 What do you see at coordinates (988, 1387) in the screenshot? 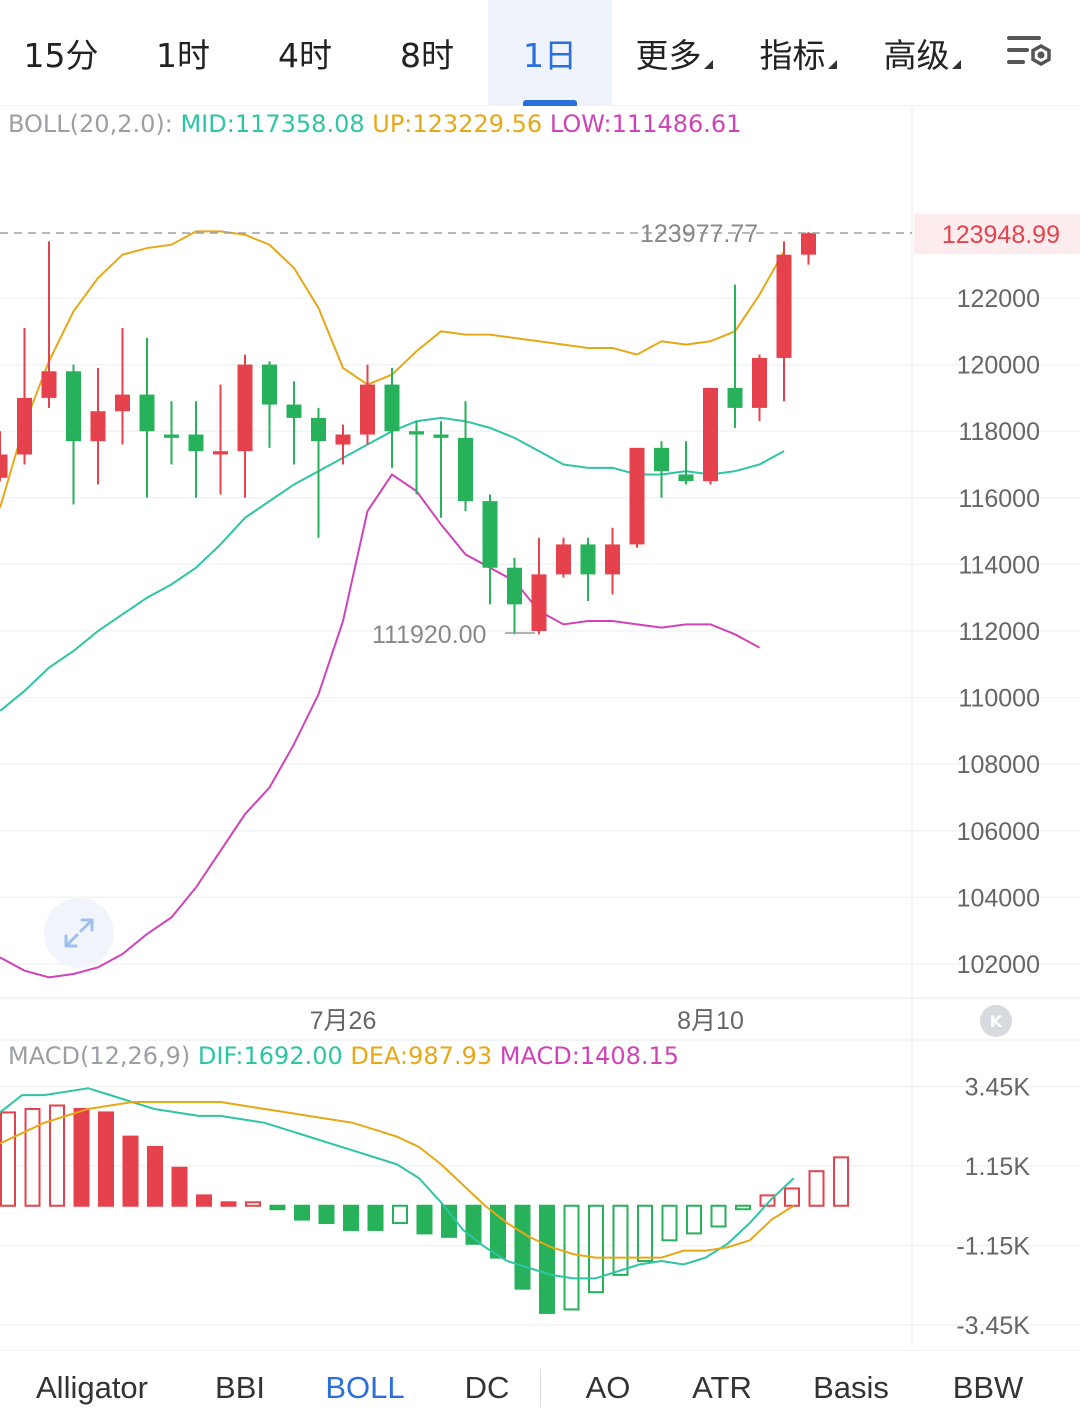
I see `indicator-tab-bbw: BBW` at bounding box center [988, 1387].